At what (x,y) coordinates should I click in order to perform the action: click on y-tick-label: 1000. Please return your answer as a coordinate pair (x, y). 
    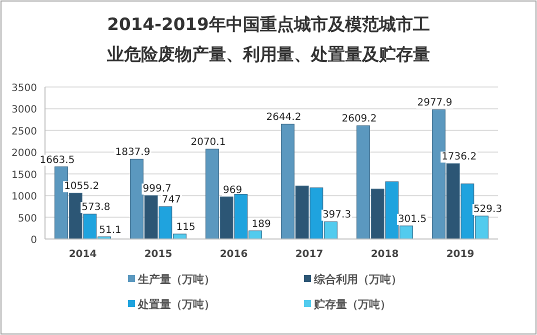
    Looking at the image, I should click on (24, 197).